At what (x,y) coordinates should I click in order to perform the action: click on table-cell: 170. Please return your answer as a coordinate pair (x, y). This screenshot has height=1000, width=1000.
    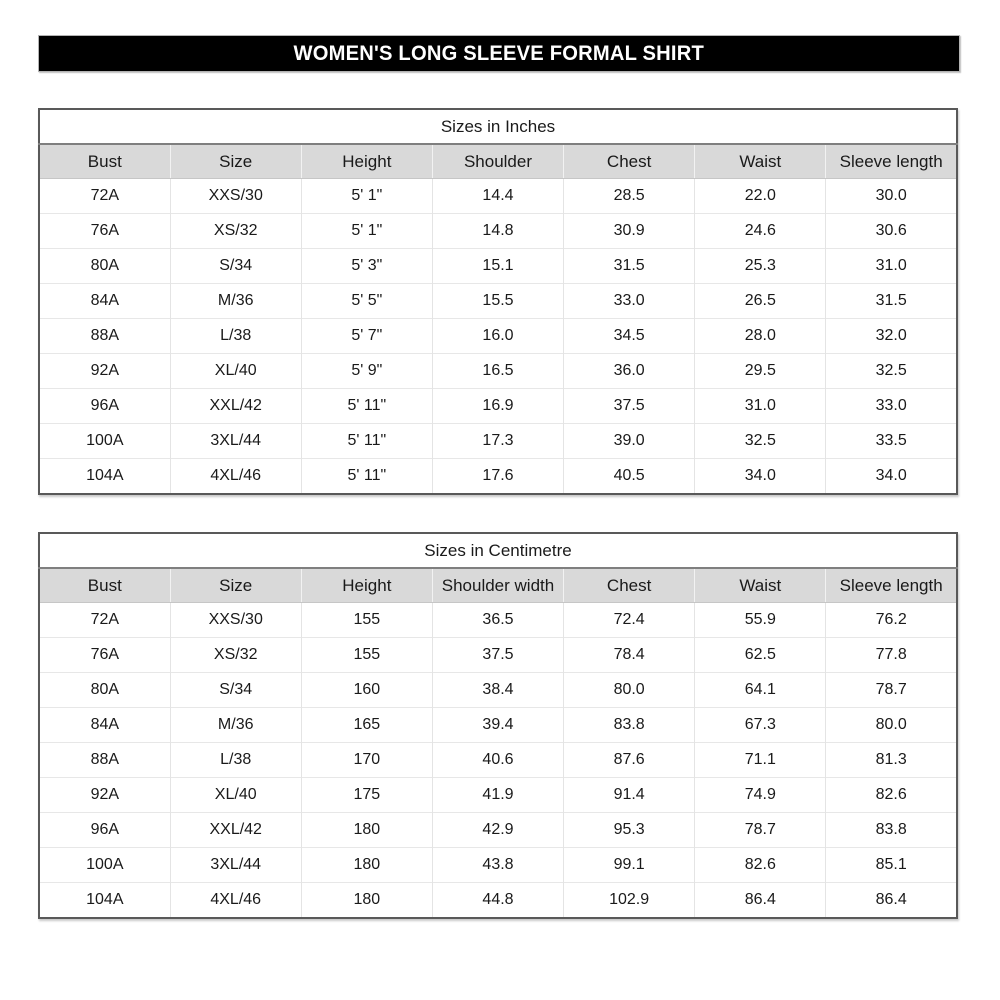
    Looking at the image, I should click on (366, 760).